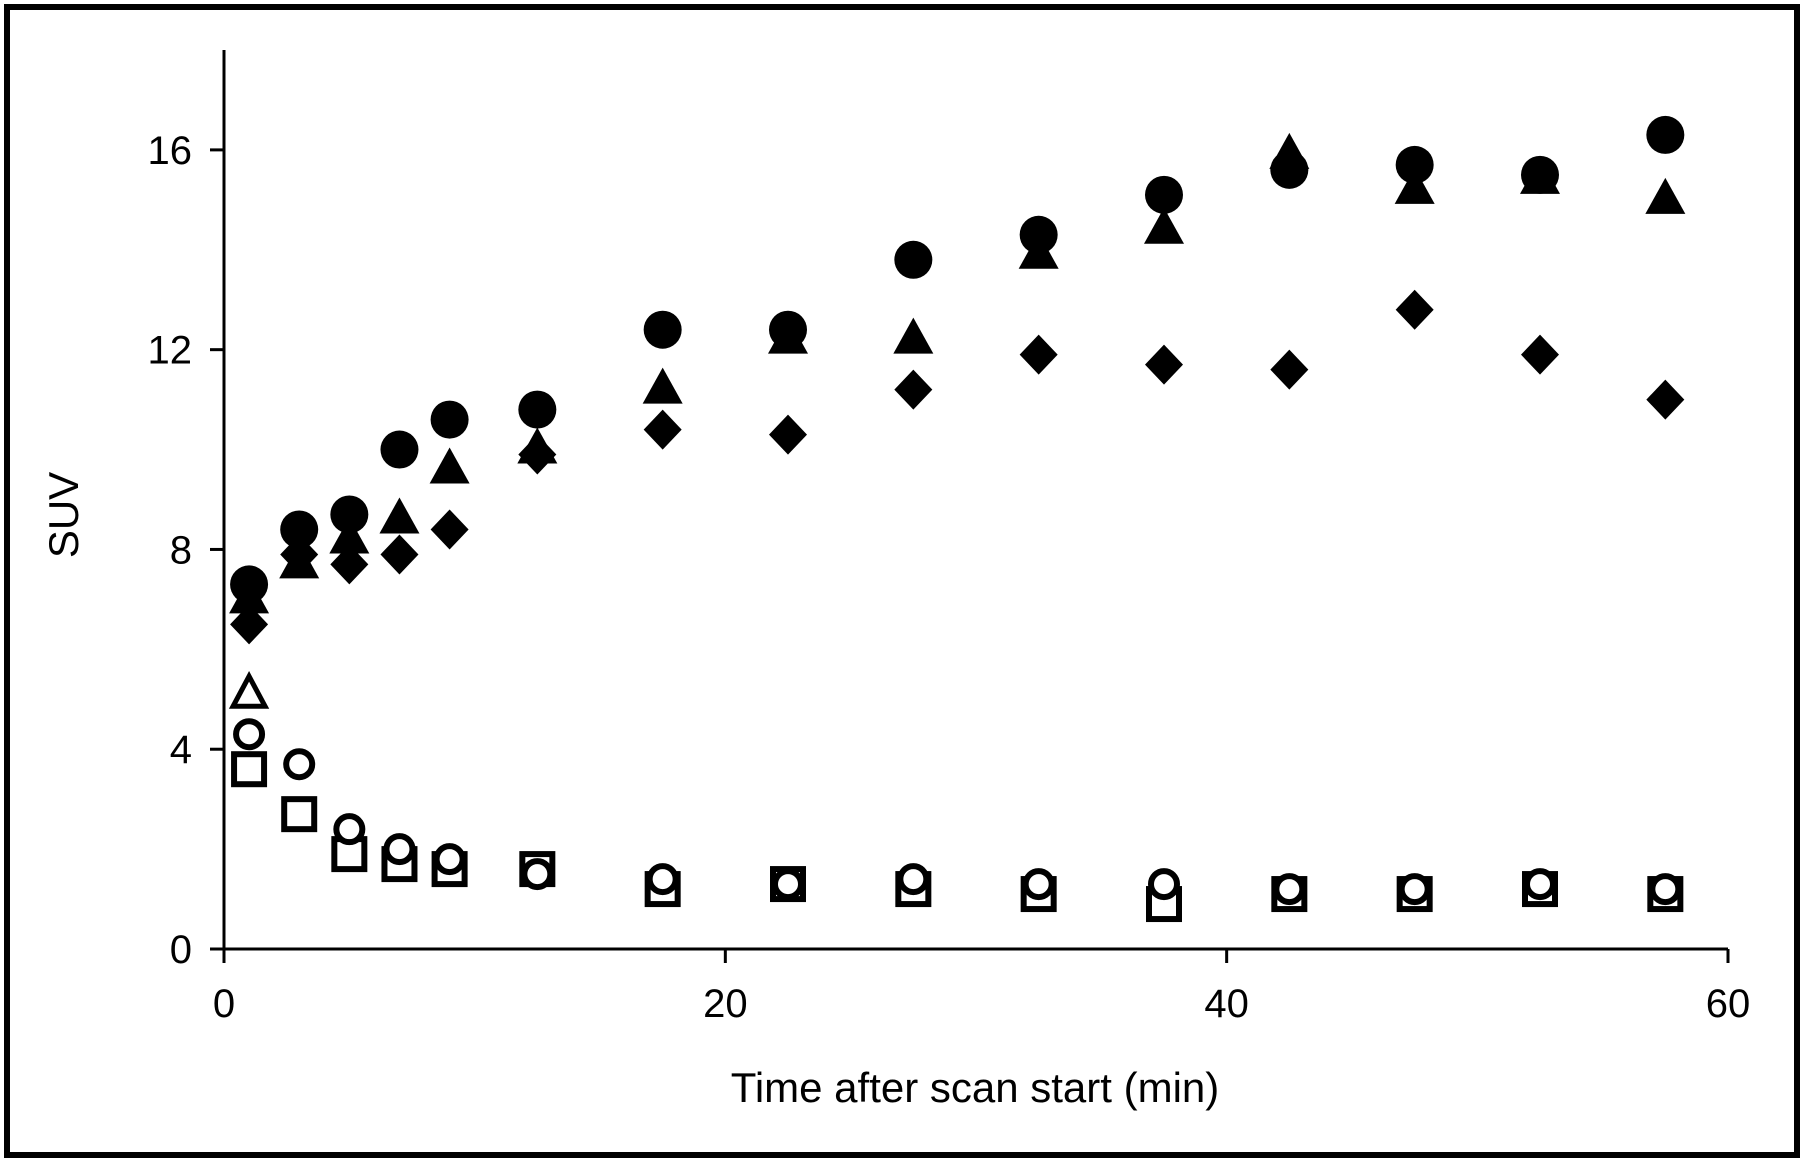 The width and height of the screenshot is (1800, 1158). I want to click on x-tick-label: 40, so click(1226, 1004).